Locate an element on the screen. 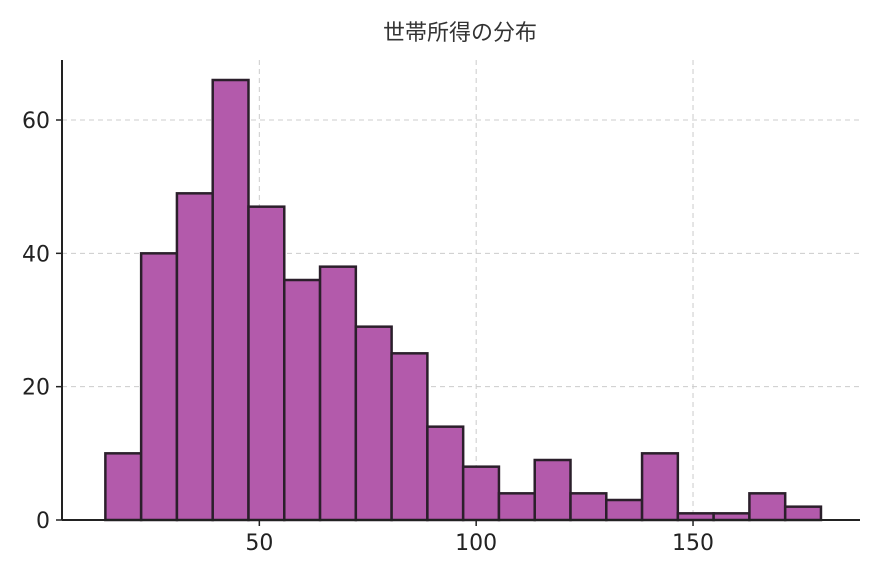  y-tick-label: 20 is located at coordinates (36, 388).